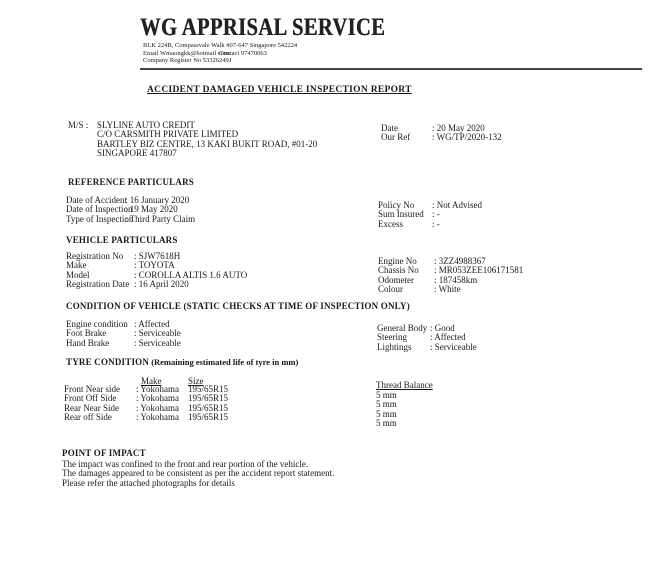  I want to click on condition-left-labels: Engine condition Foot Brake Hand Brake, so click(97, 333).